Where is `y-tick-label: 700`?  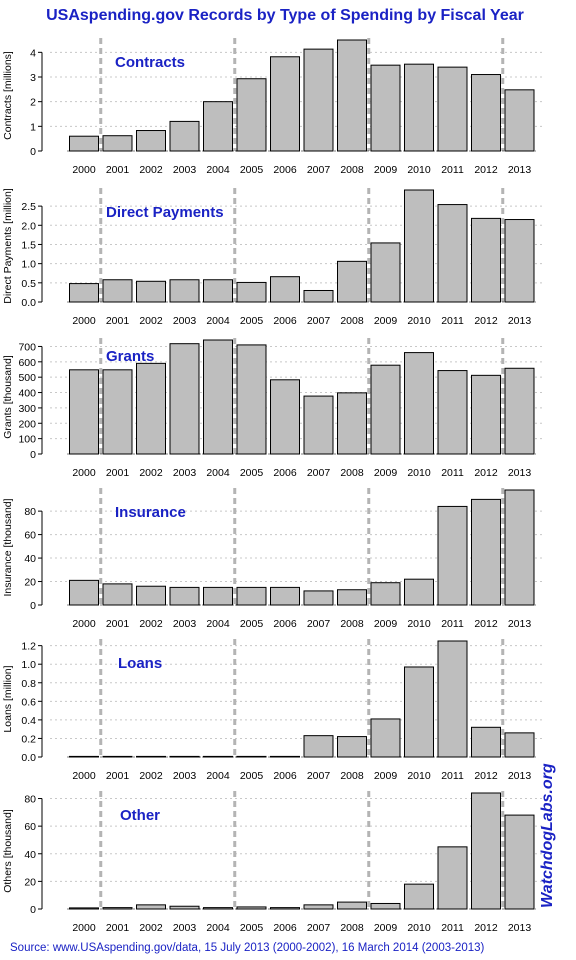 y-tick-label: 700 is located at coordinates (27, 347).